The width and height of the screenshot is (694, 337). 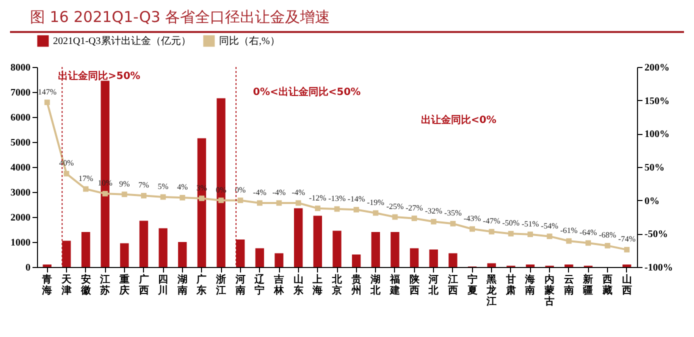 What do you see at coordinates (124, 183) in the screenshot?
I see `data-label: 9%` at bounding box center [124, 183].